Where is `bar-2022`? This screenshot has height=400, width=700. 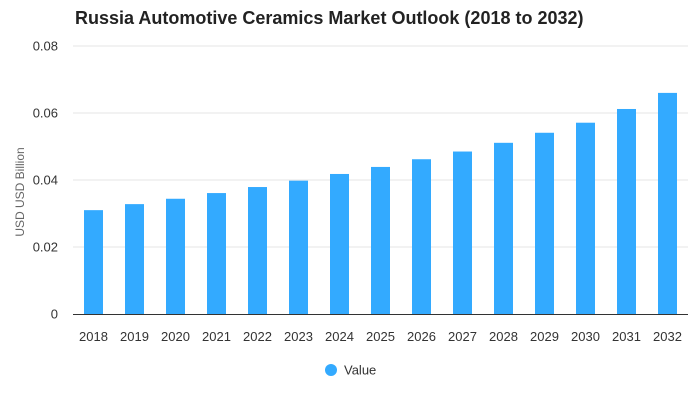 bar-2022 is located at coordinates (257, 250).